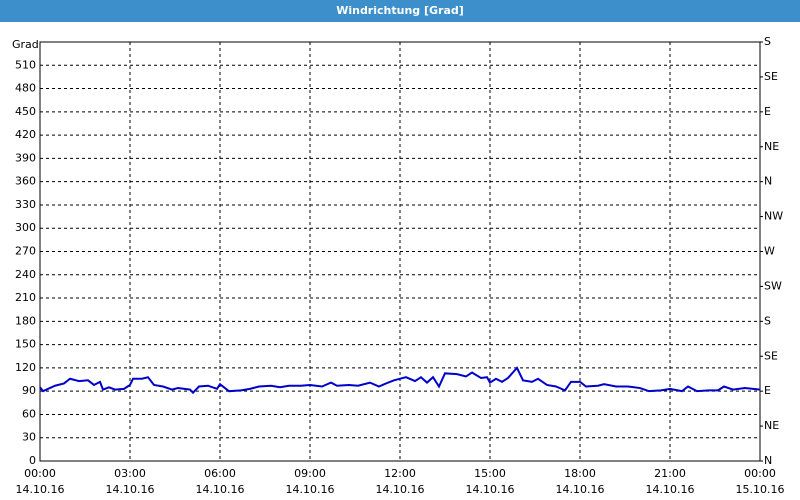  Describe the element at coordinates (25, 251) in the screenshot. I see `y-tick-label: 270` at that location.